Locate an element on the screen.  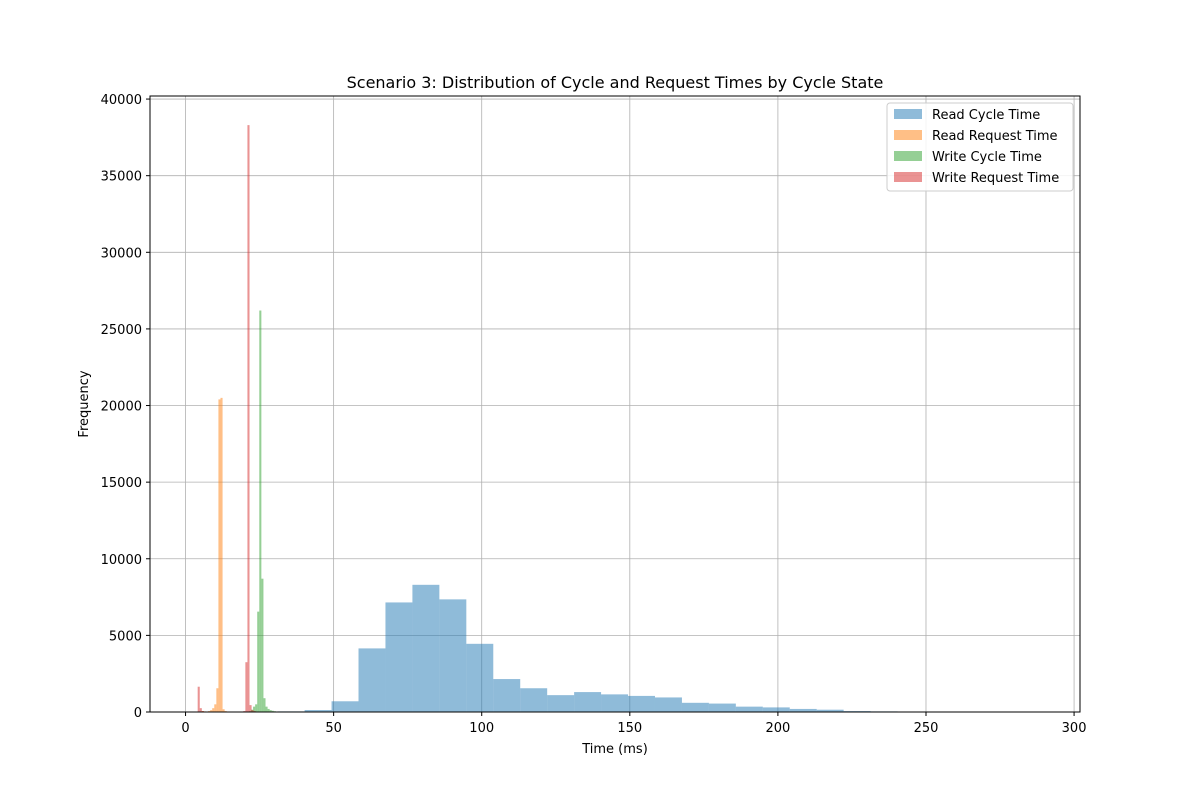
legend-label: Read Request Time is located at coordinates (995, 136).